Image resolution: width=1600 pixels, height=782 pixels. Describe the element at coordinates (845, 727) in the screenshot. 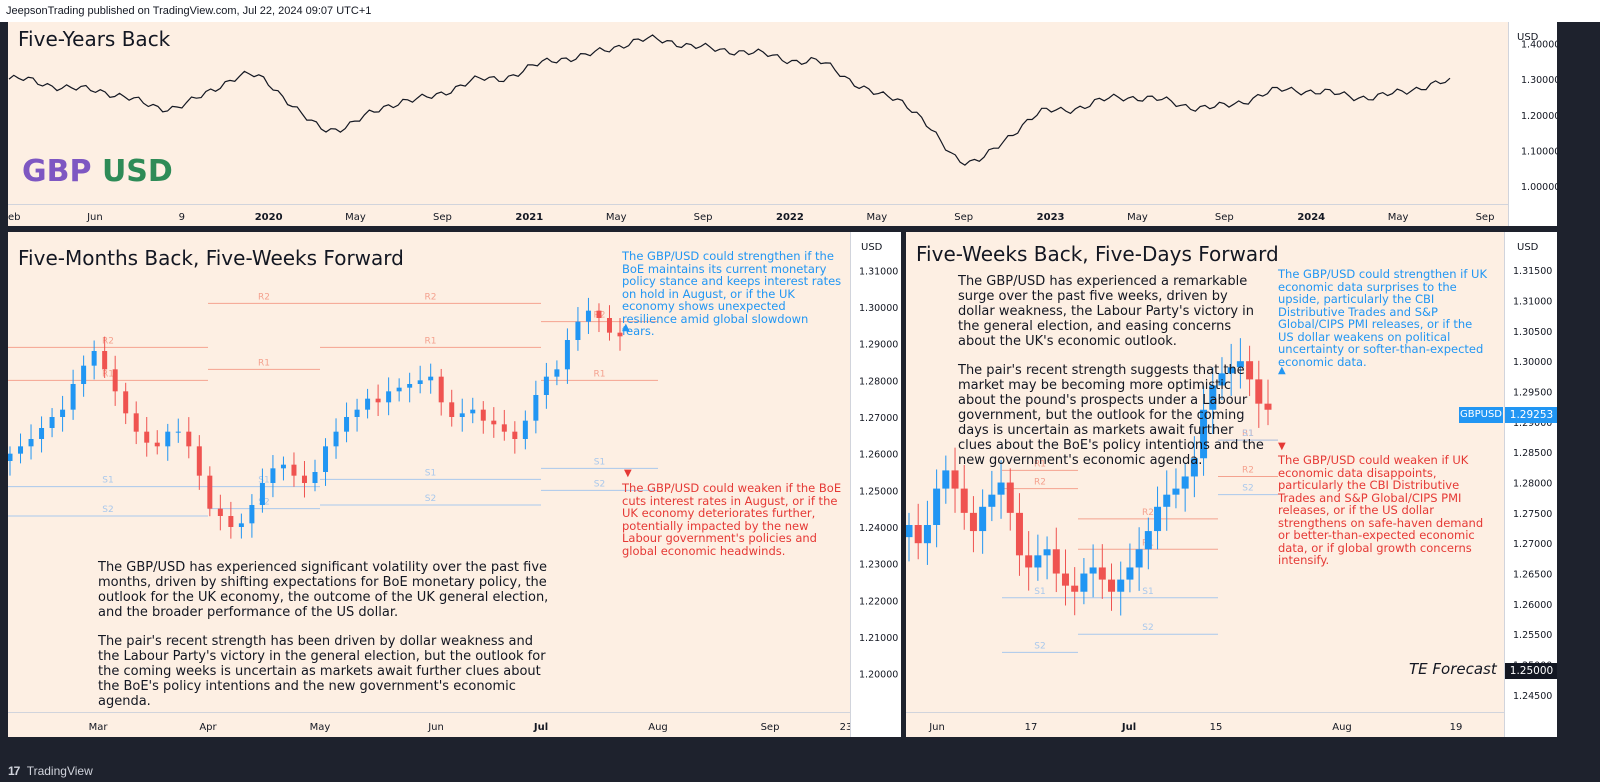

I see `x-tick-label: 23` at that location.